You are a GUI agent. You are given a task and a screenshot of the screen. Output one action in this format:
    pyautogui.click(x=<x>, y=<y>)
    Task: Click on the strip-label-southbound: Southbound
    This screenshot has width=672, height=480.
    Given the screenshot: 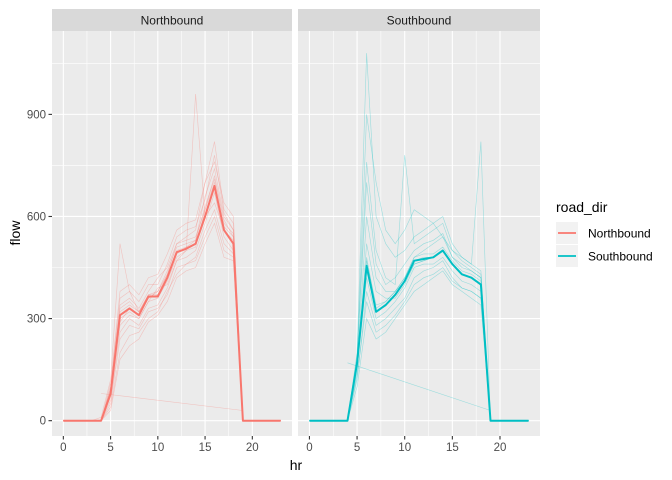 What is the action you would take?
    pyautogui.click(x=419, y=21)
    